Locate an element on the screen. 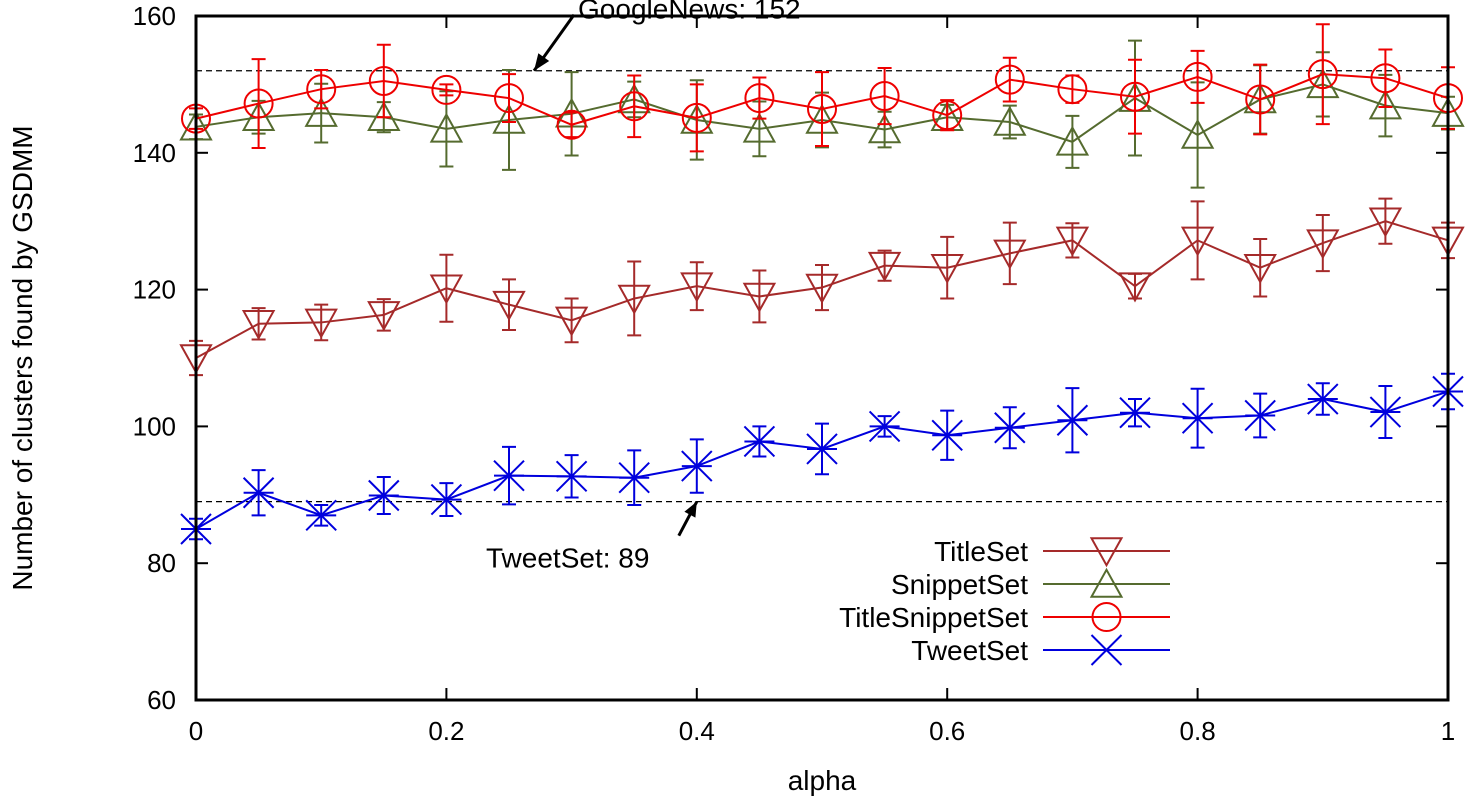  series-titlesnippetset is located at coordinates (822, 88).